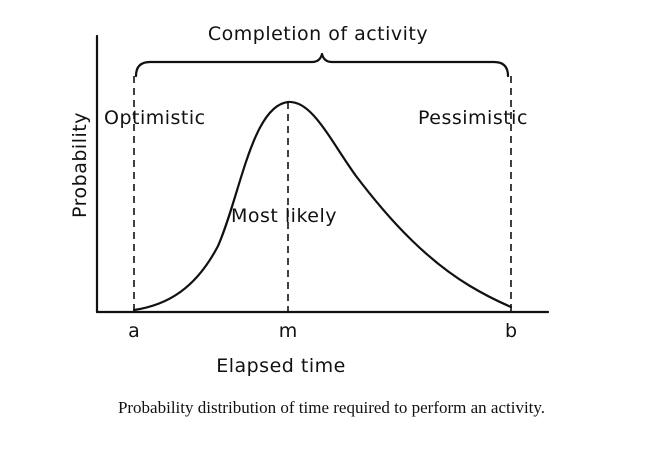  What do you see at coordinates (511, 331) in the screenshot?
I see `tick-b: b` at bounding box center [511, 331].